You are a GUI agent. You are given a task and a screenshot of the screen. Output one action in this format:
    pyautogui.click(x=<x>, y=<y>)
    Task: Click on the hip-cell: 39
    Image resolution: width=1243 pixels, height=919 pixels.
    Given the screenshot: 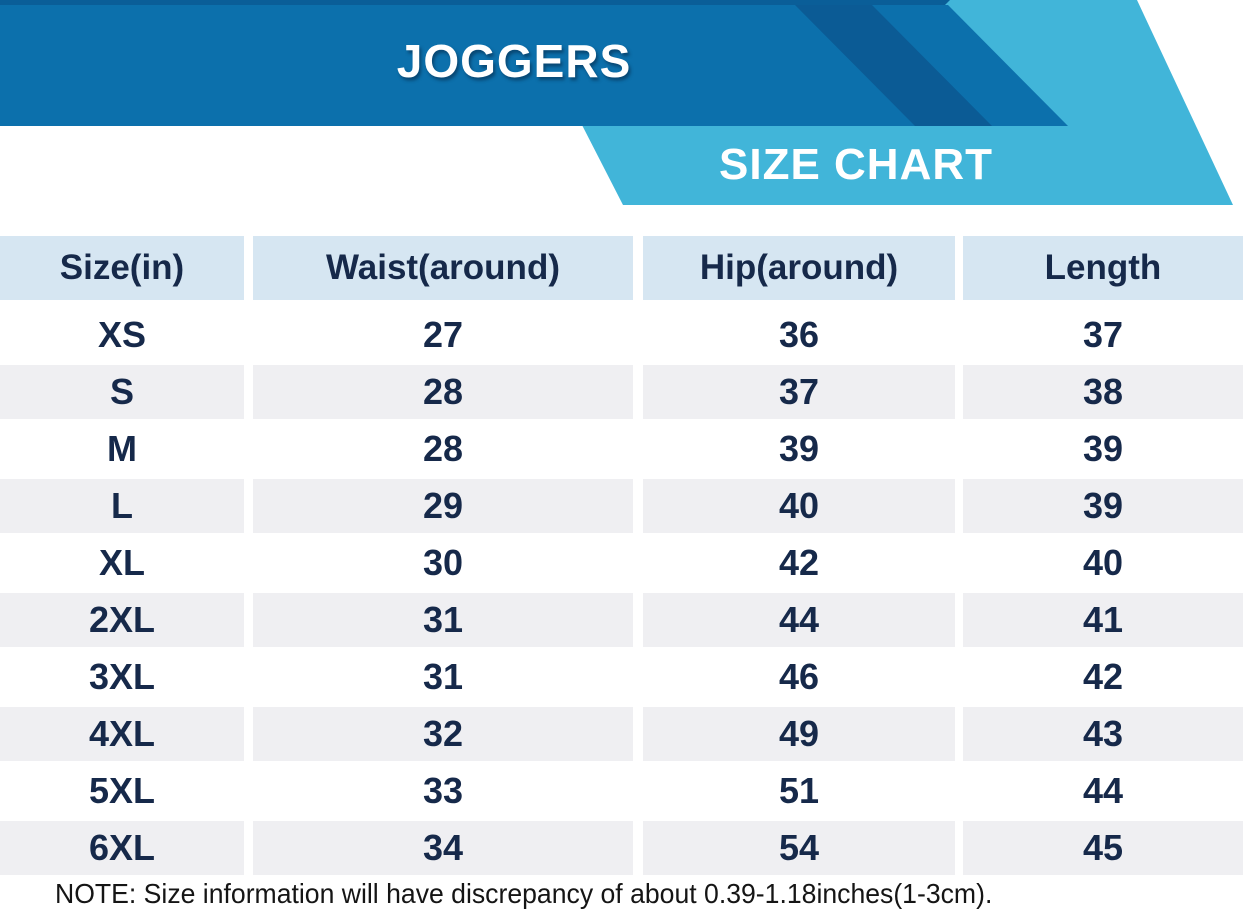 What is the action you would take?
    pyautogui.click(x=799, y=448)
    